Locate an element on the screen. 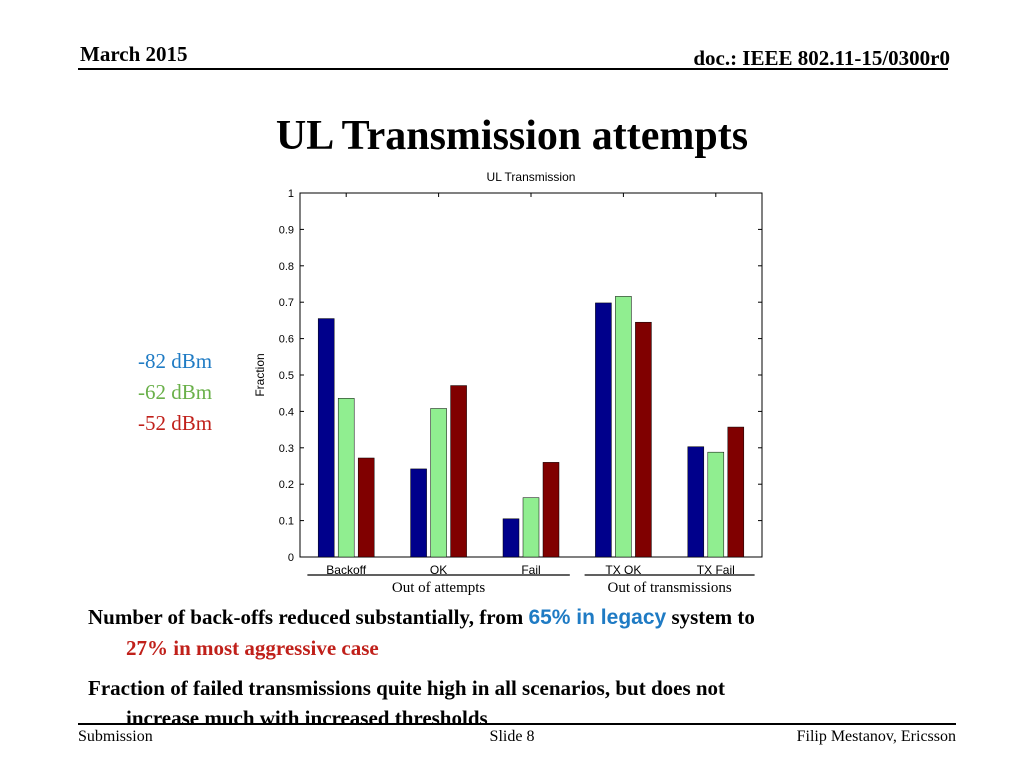 This screenshot has height=768, width=1024. y-tick-label: 0 is located at coordinates (291, 558).